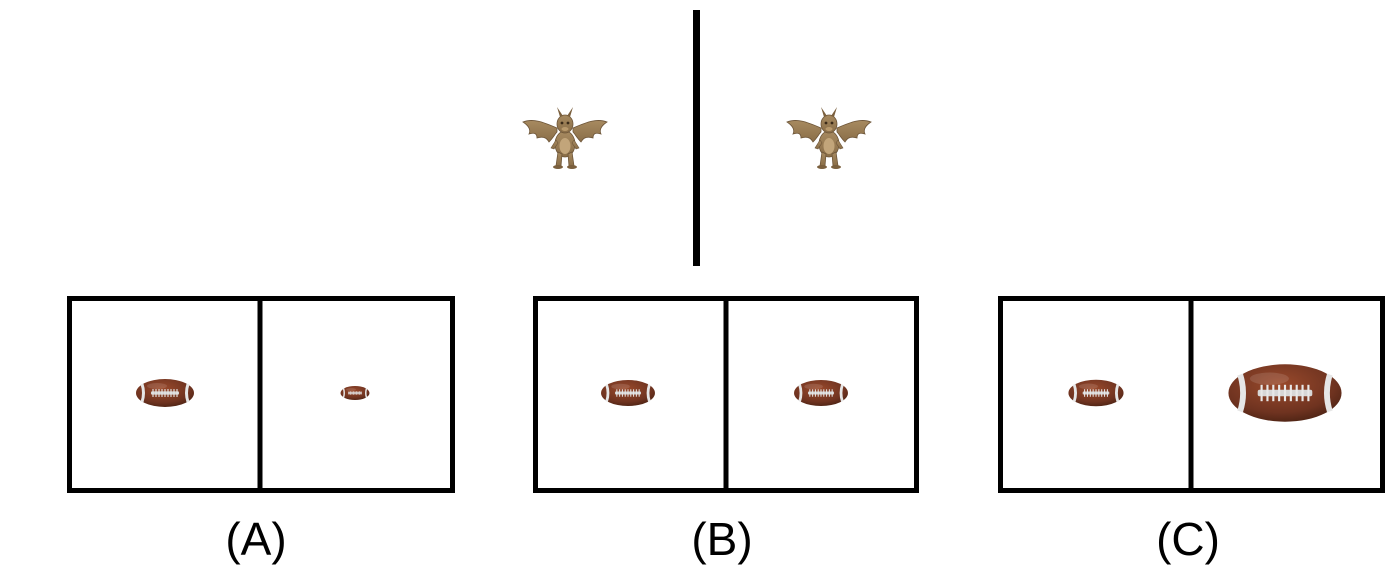 The image size is (1395, 574). Describe the element at coordinates (721, 539) in the screenshot. I see `option-b-label: (B)` at that location.